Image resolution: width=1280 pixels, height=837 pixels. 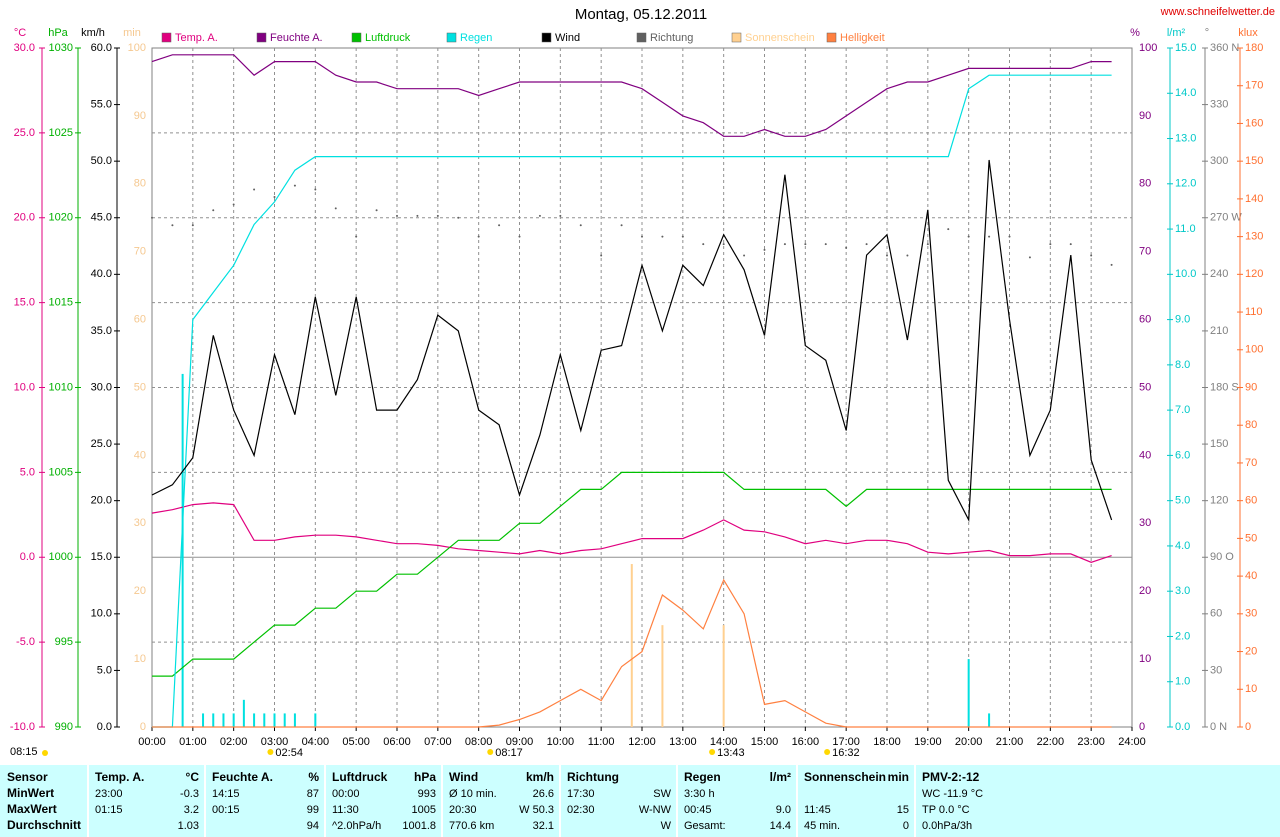 I want to click on y-tick-label: 1000, so click(x=61, y=557).